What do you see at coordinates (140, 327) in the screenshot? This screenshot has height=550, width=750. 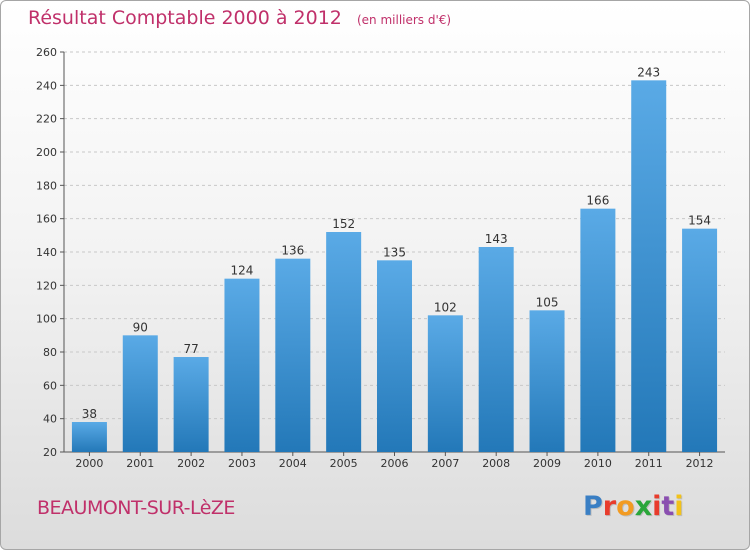 I see `data-label: 90` at bounding box center [140, 327].